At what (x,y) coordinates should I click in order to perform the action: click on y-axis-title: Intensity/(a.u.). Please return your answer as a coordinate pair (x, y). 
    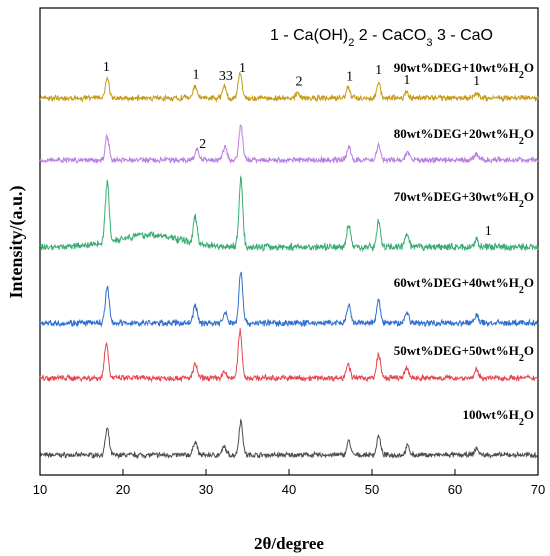
    Looking at the image, I should click on (16, 241).